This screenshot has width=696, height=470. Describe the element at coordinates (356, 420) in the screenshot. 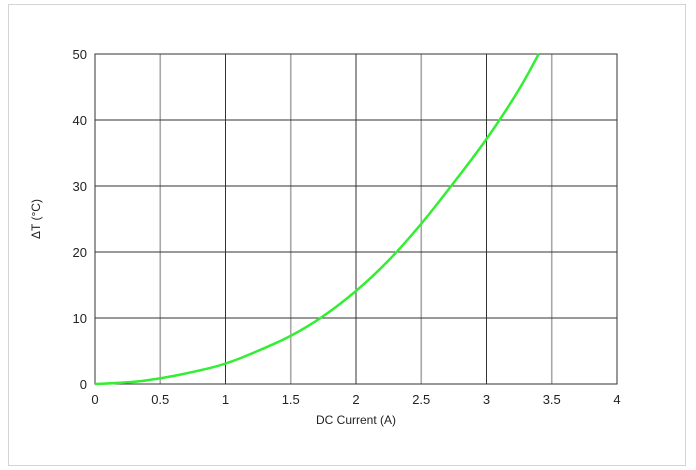

I see `x-axis-label: DC Current (A)` at that location.